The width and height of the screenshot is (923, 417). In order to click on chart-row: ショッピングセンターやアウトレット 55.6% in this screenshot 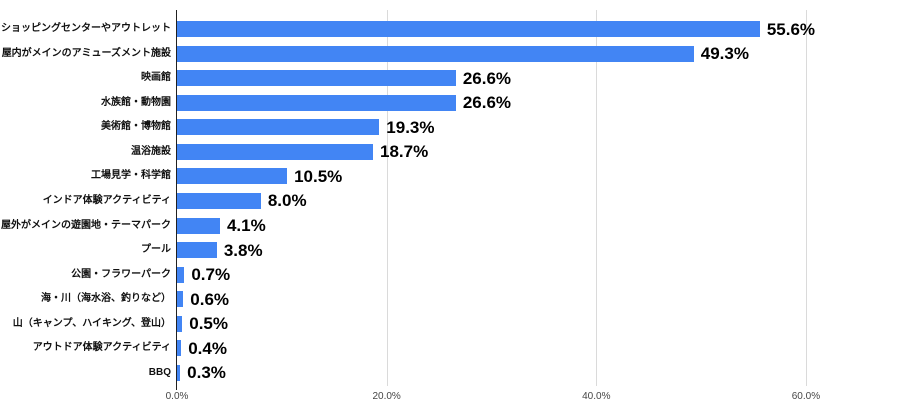, I will do `click(458, 29)`.